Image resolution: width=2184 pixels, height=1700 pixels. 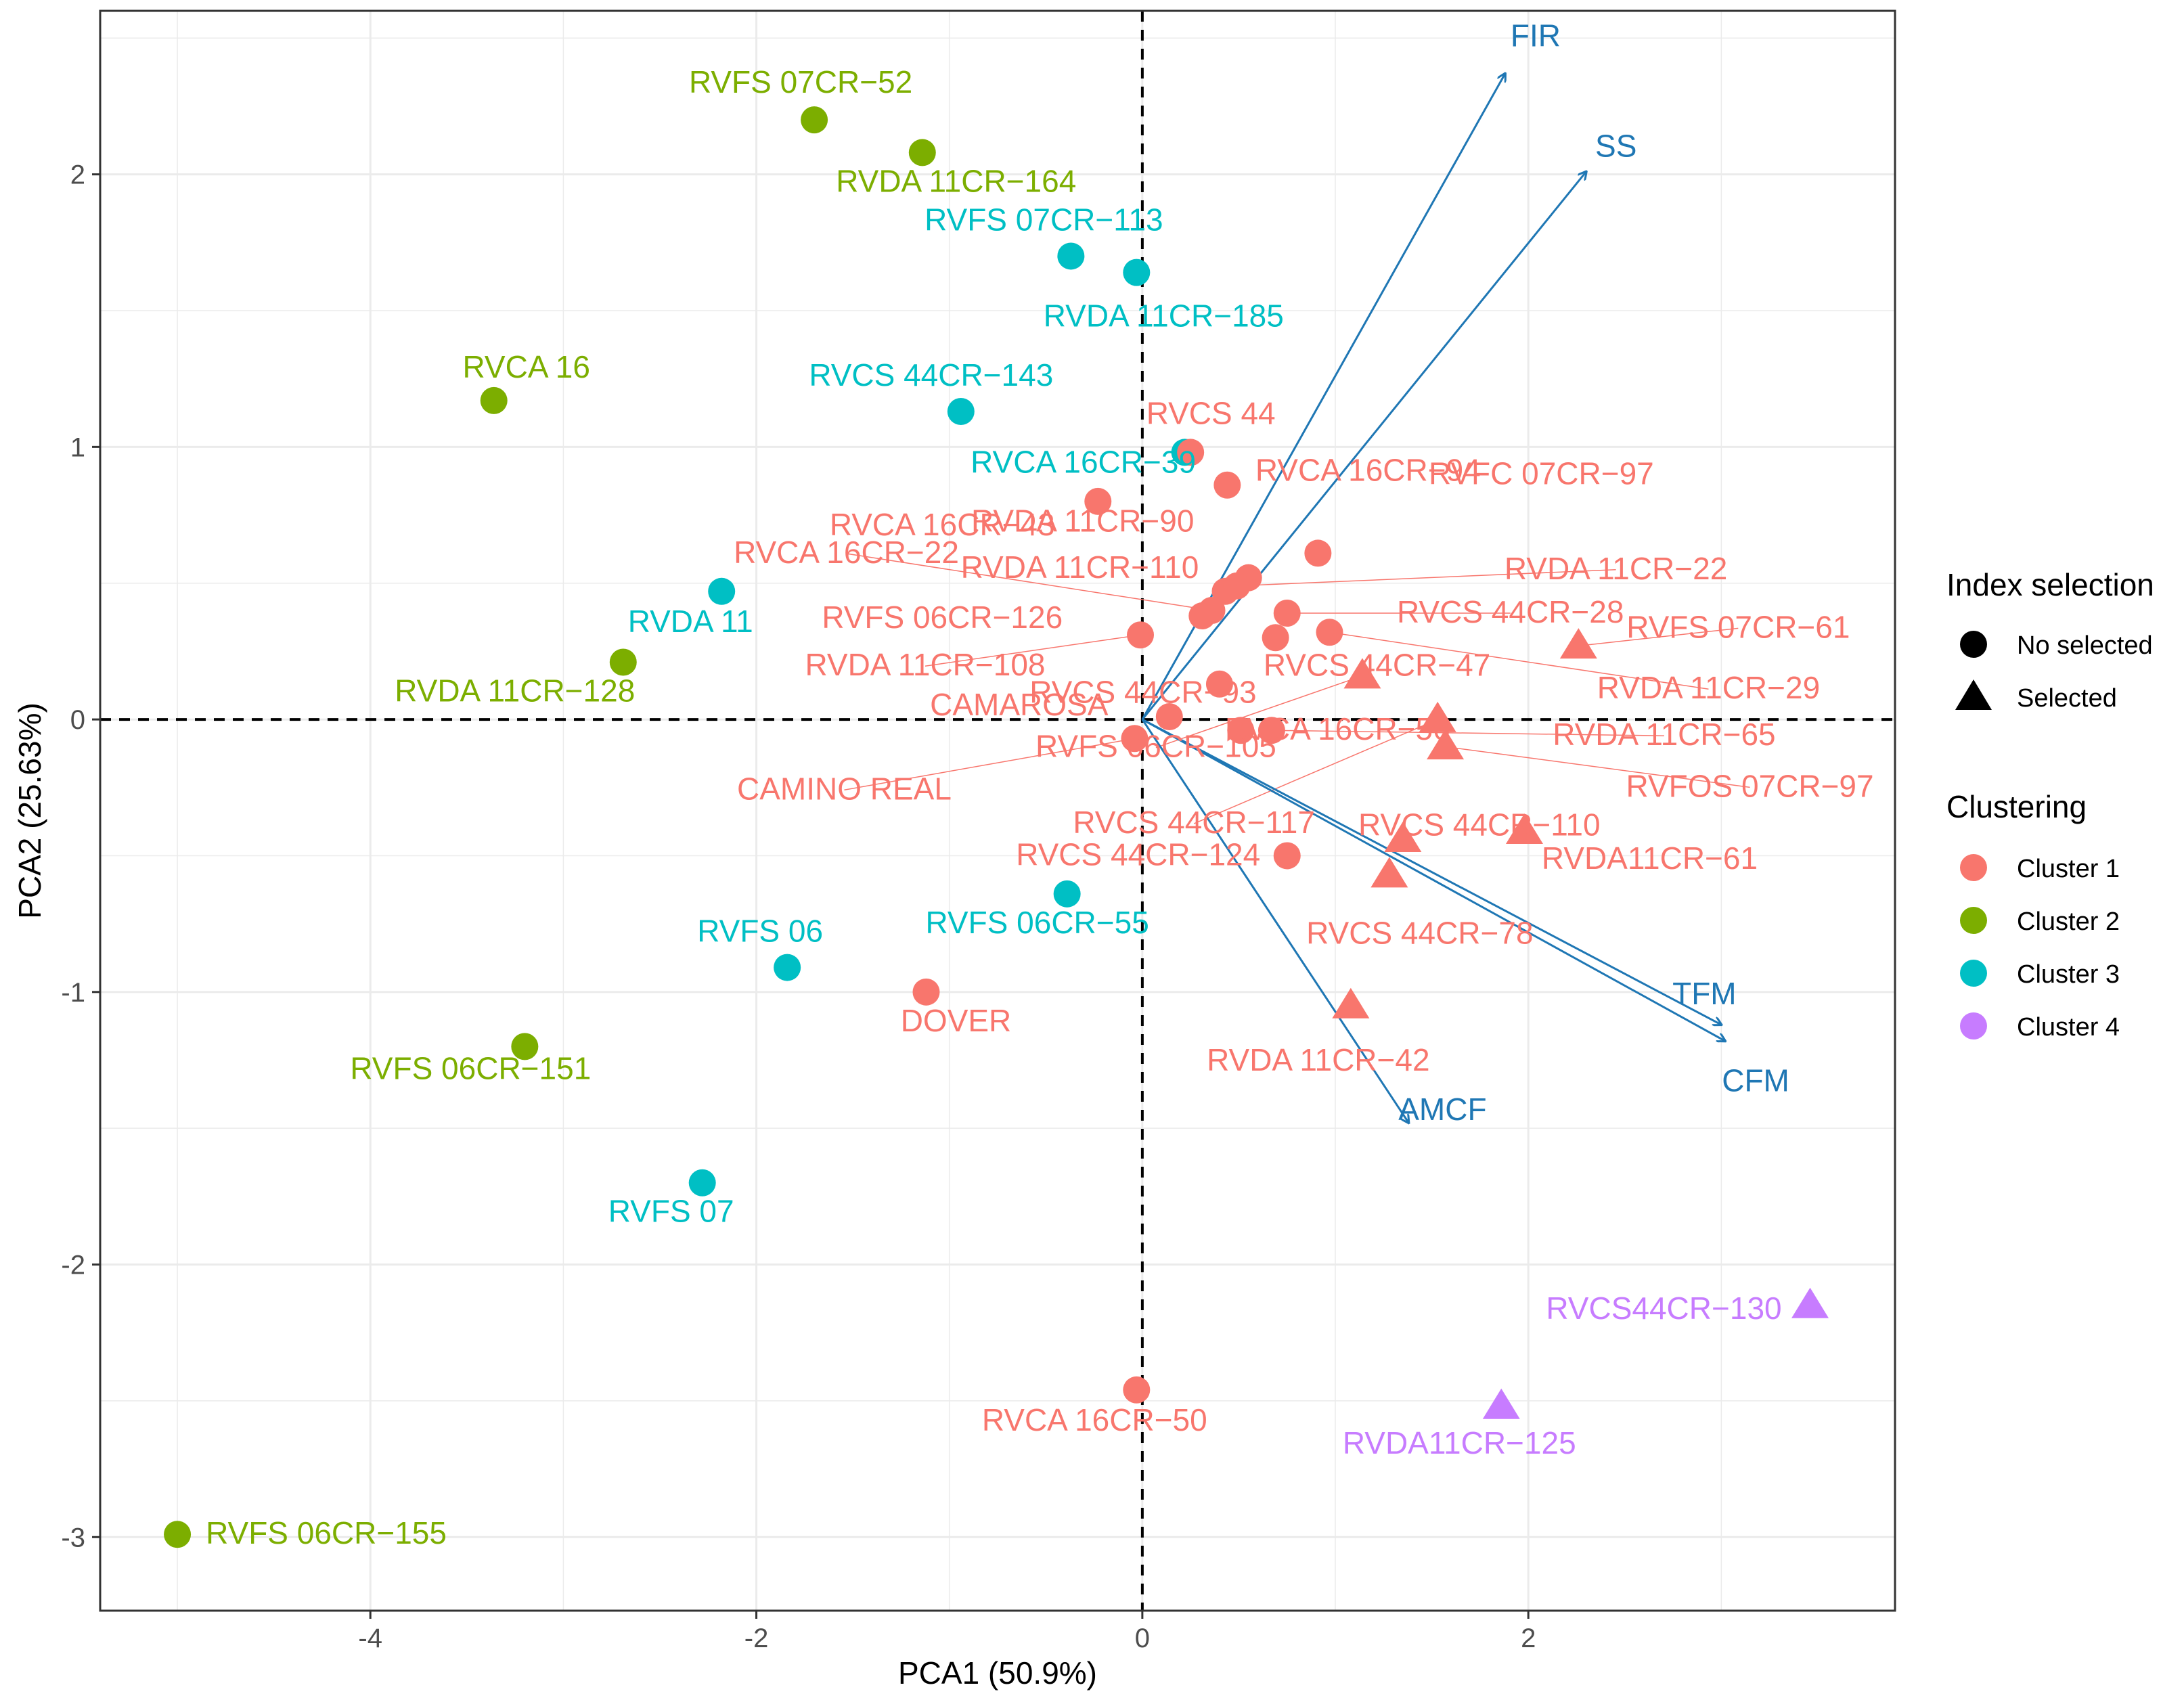 What do you see at coordinates (942, 524) in the screenshot?
I see `point-rvca-16cr-43-label: RVCA 16CR−43` at bounding box center [942, 524].